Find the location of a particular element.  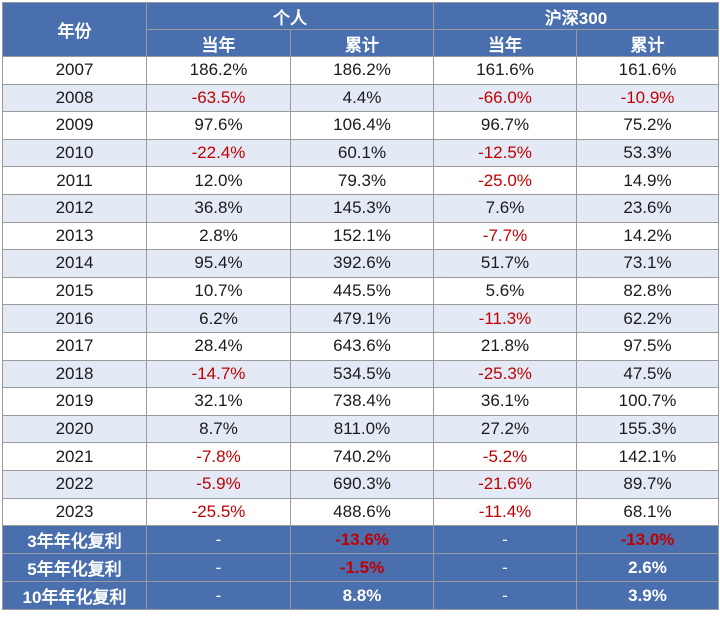

personal-cumulative-cell: 690.3% is located at coordinates (362, 484).